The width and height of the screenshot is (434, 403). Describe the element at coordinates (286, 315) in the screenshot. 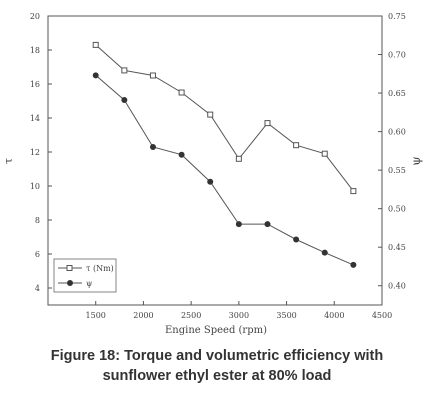

I see `x-tick-label: 3500` at that location.